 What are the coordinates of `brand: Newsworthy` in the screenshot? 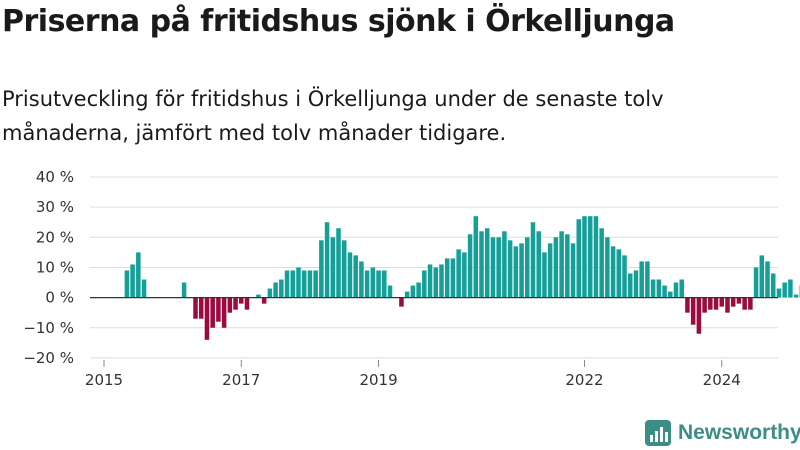 It's located at (722, 433).